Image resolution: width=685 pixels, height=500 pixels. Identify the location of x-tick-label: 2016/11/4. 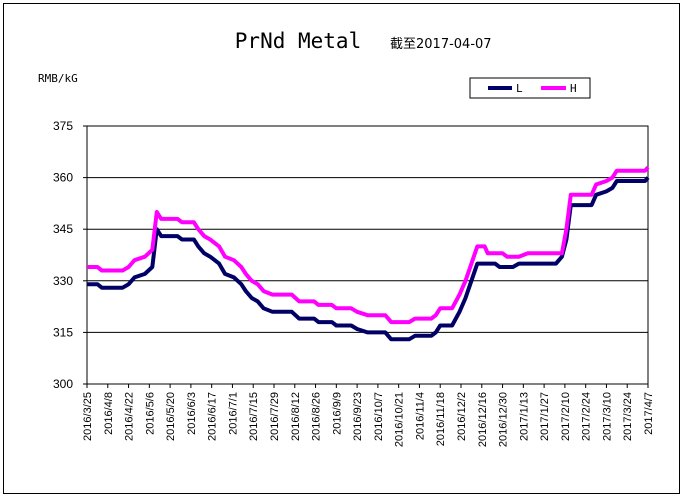
(420, 416).